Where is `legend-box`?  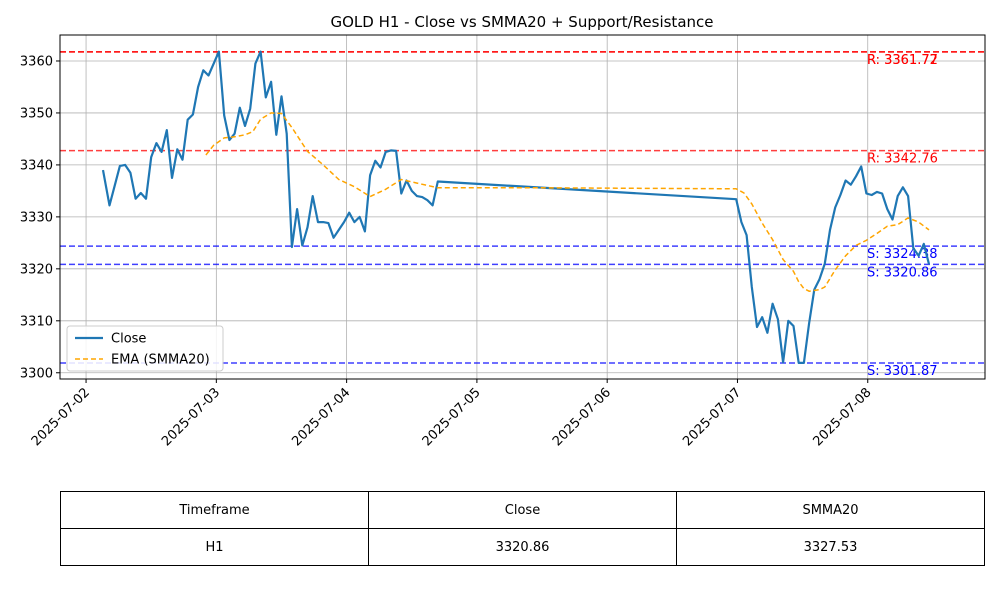
legend-box is located at coordinates (145, 348).